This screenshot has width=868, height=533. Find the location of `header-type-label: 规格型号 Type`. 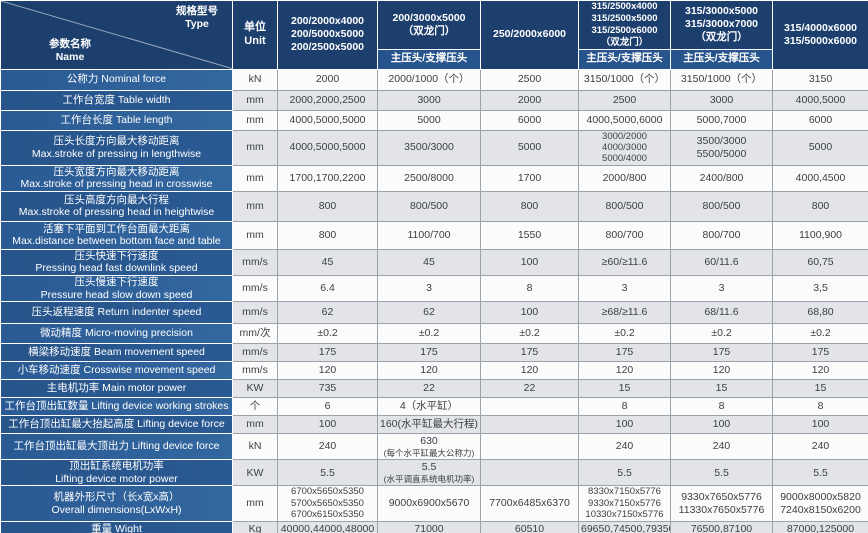

header-type-label: 规格型号 Type is located at coordinates (197, 18).